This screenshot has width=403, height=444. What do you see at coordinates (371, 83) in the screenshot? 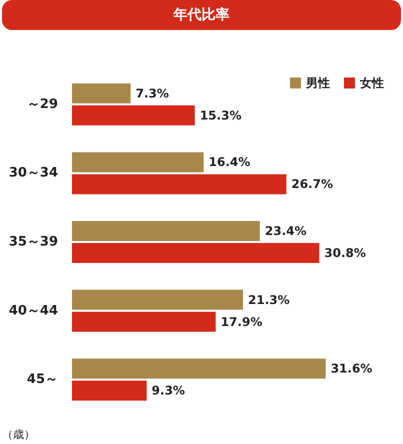
I see `legend-label: 女性` at bounding box center [371, 83].